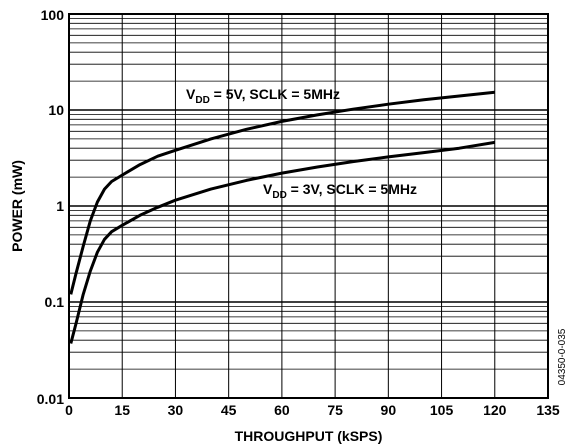 The image size is (574, 446). What do you see at coordinates (335, 410) in the screenshot?
I see `x-tick-label: 75` at bounding box center [335, 410].